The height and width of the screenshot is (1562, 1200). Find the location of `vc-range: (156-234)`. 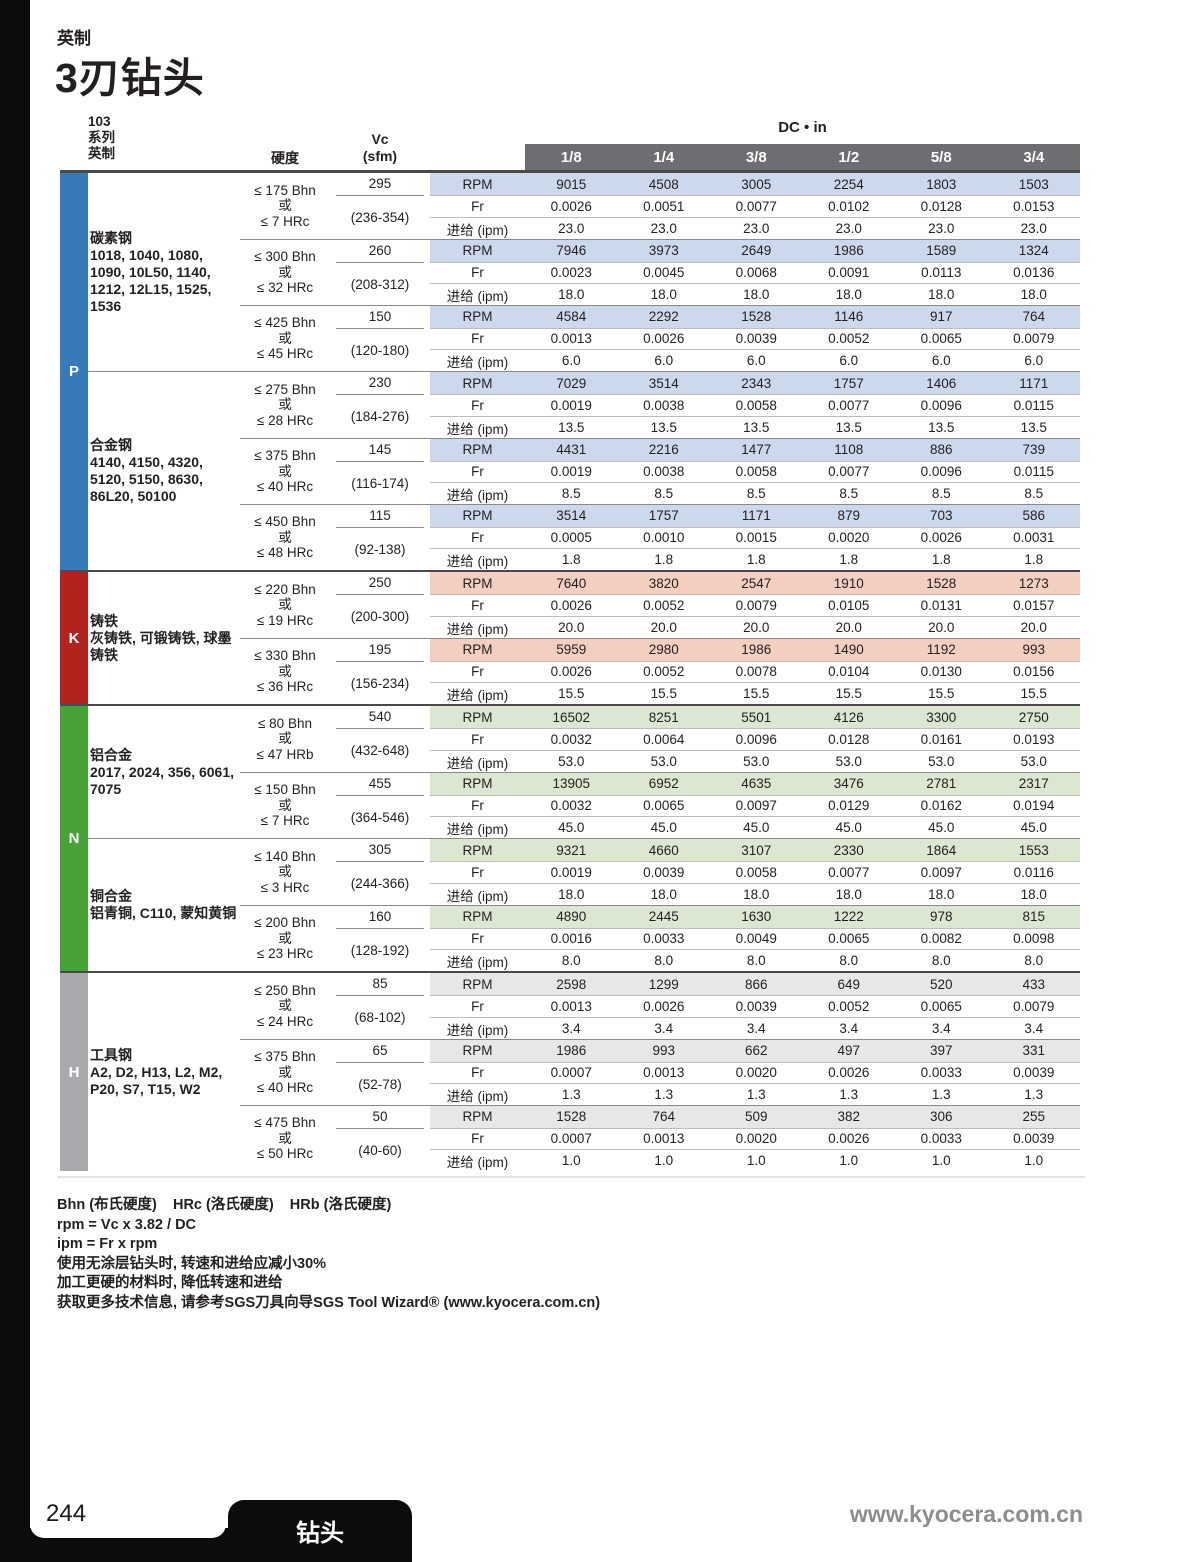

vc-range: (156-234) is located at coordinates (380, 683).